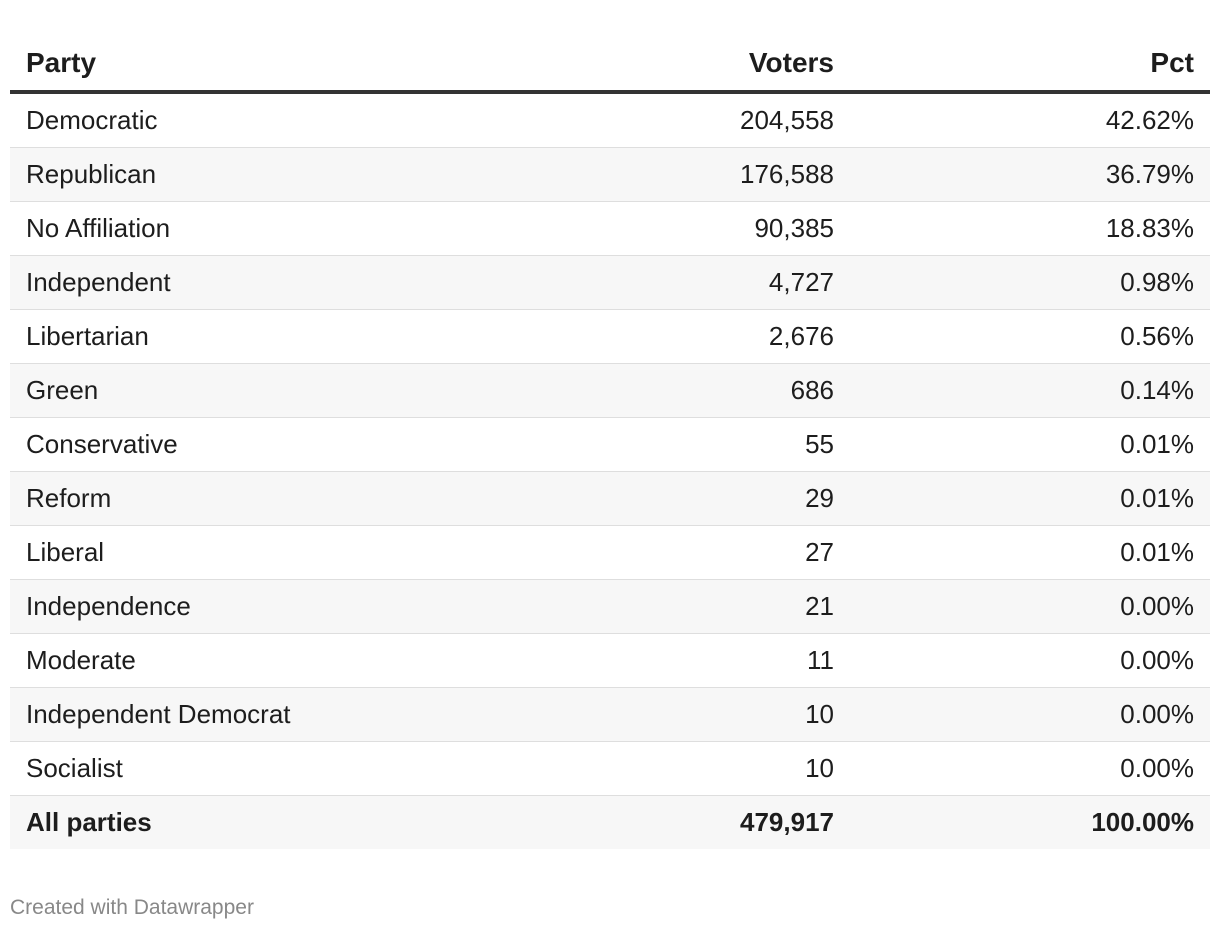  What do you see at coordinates (322, 228) in the screenshot?
I see `cell-party: No Affiliation` at bounding box center [322, 228].